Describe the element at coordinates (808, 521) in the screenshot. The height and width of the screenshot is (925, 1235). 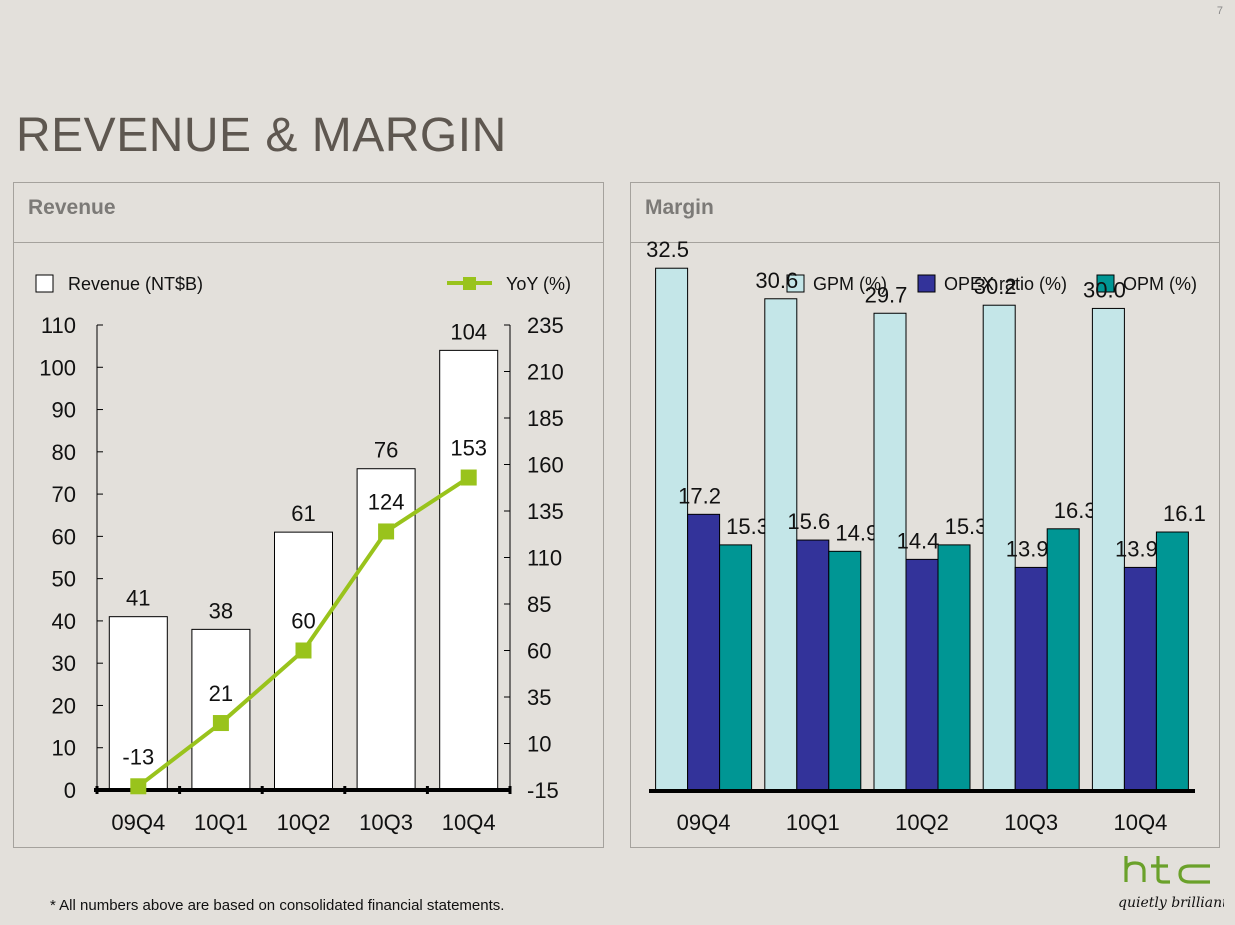
I see `margin-bar-label: 15.6` at that location.